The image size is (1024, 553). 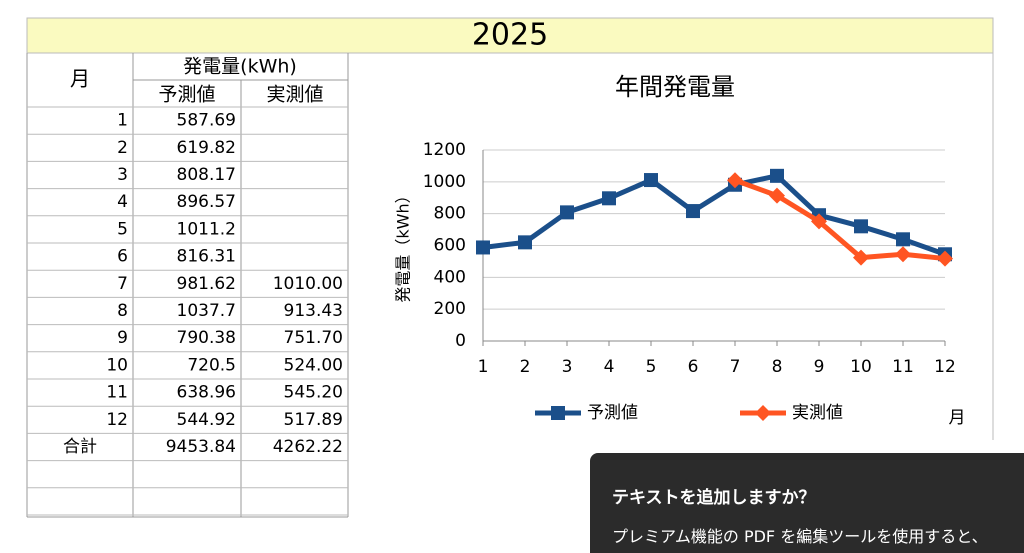 I want to click on x-tick-label: 6, so click(x=693, y=367).